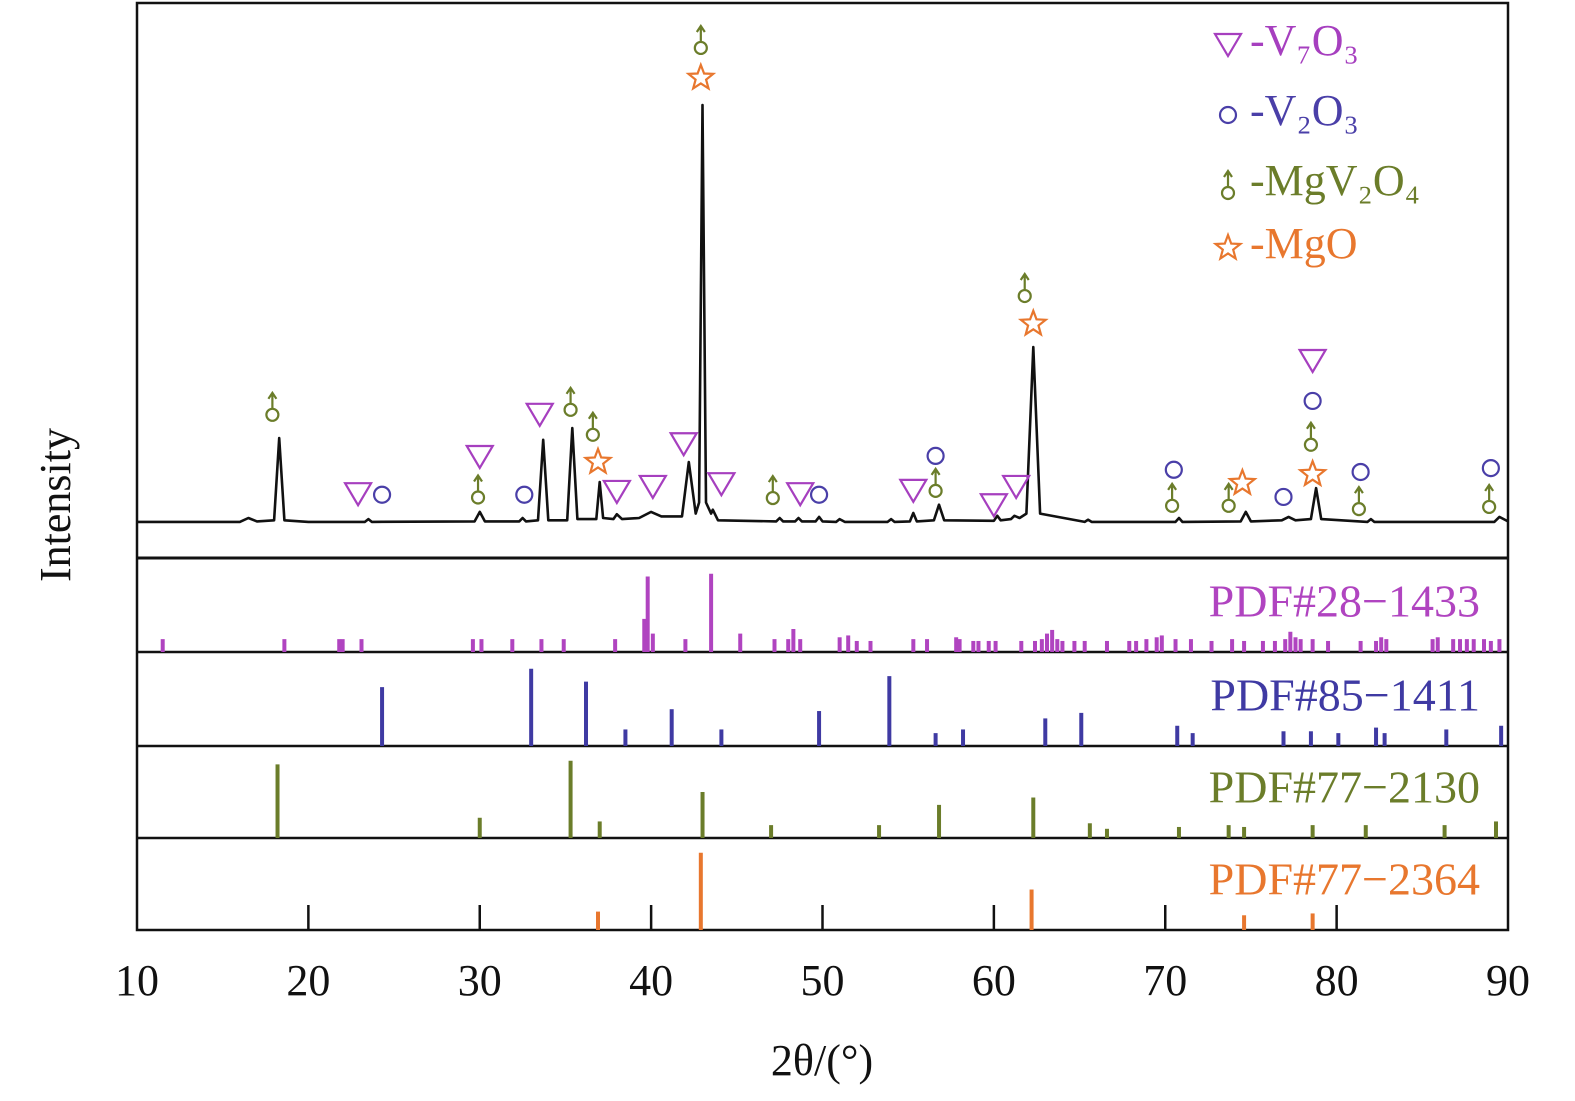 The image size is (1575, 1101). What do you see at coordinates (55, 505) in the screenshot?
I see `y-axis-label: Intensity` at bounding box center [55, 505].